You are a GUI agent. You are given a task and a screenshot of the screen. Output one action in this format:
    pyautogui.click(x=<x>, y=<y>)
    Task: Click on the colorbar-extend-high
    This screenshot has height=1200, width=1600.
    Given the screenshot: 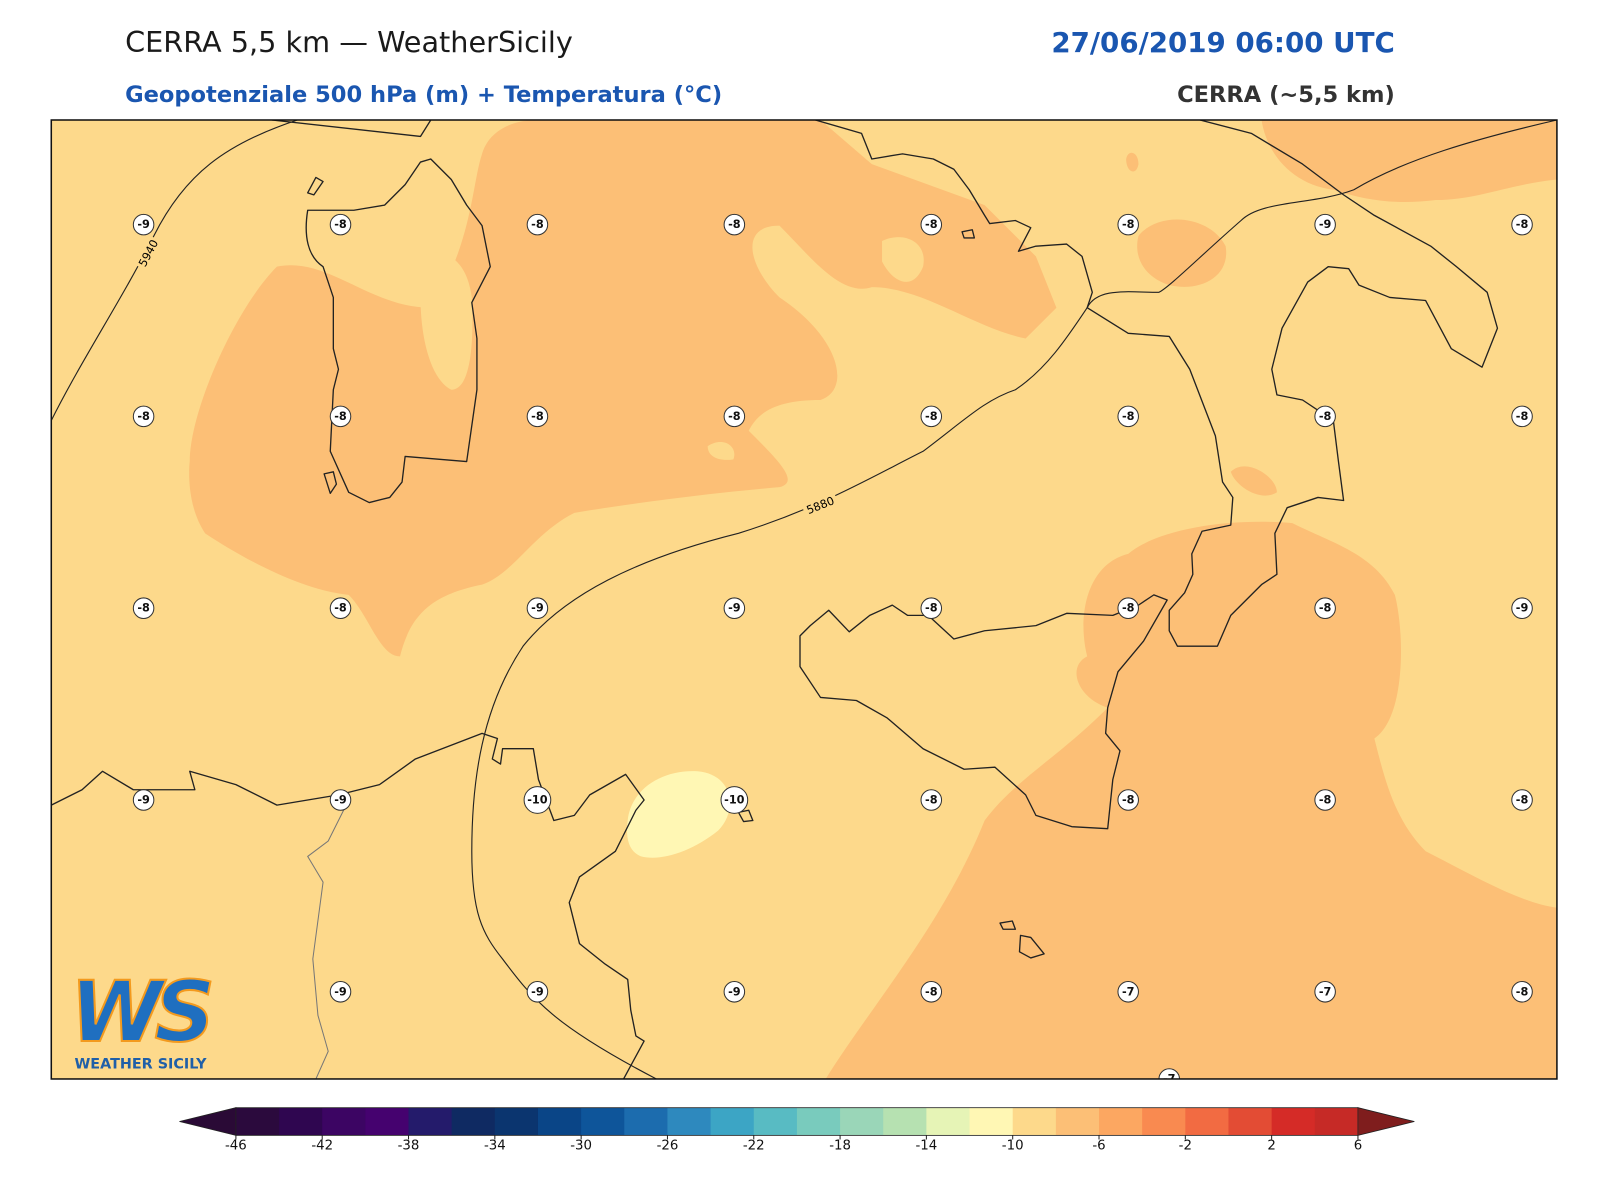 What is the action you would take?
    pyautogui.click(x=1386, y=1121)
    